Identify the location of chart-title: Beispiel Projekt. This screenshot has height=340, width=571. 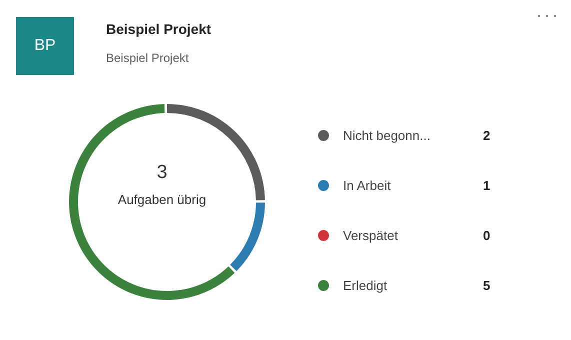
(159, 29).